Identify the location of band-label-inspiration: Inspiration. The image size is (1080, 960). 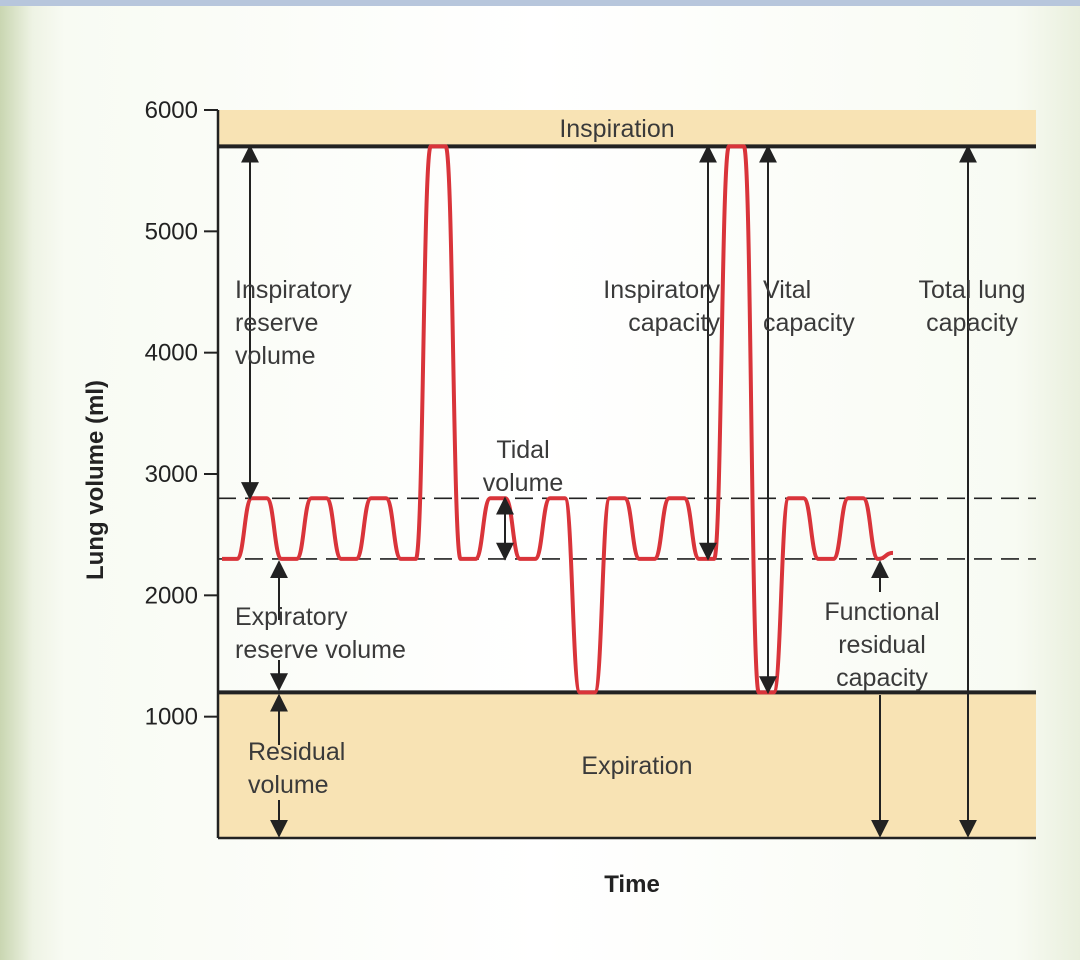
(616, 129).